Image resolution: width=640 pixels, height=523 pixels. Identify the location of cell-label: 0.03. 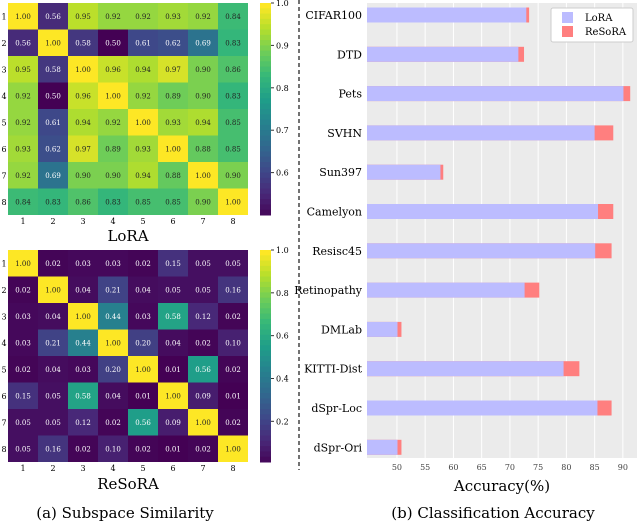
(143, 317).